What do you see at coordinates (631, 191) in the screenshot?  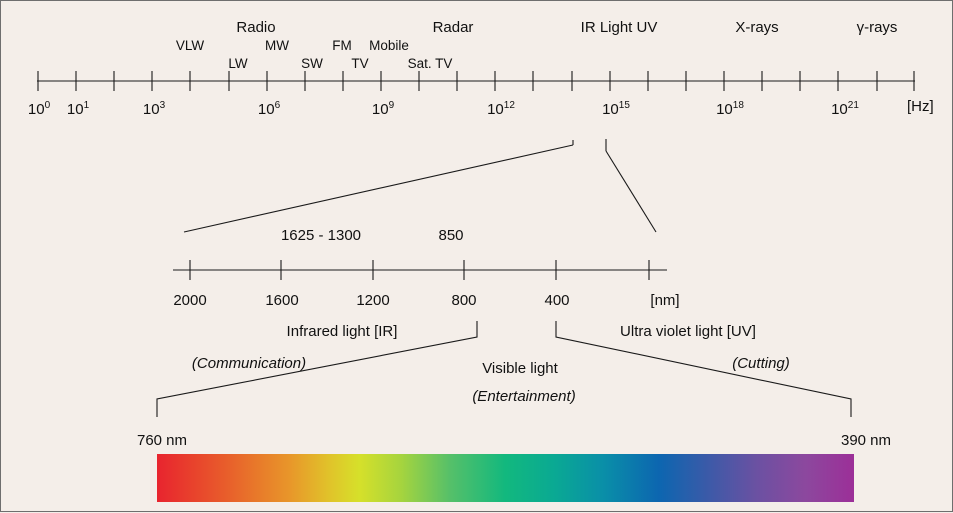 I see `zoom-line-right` at bounding box center [631, 191].